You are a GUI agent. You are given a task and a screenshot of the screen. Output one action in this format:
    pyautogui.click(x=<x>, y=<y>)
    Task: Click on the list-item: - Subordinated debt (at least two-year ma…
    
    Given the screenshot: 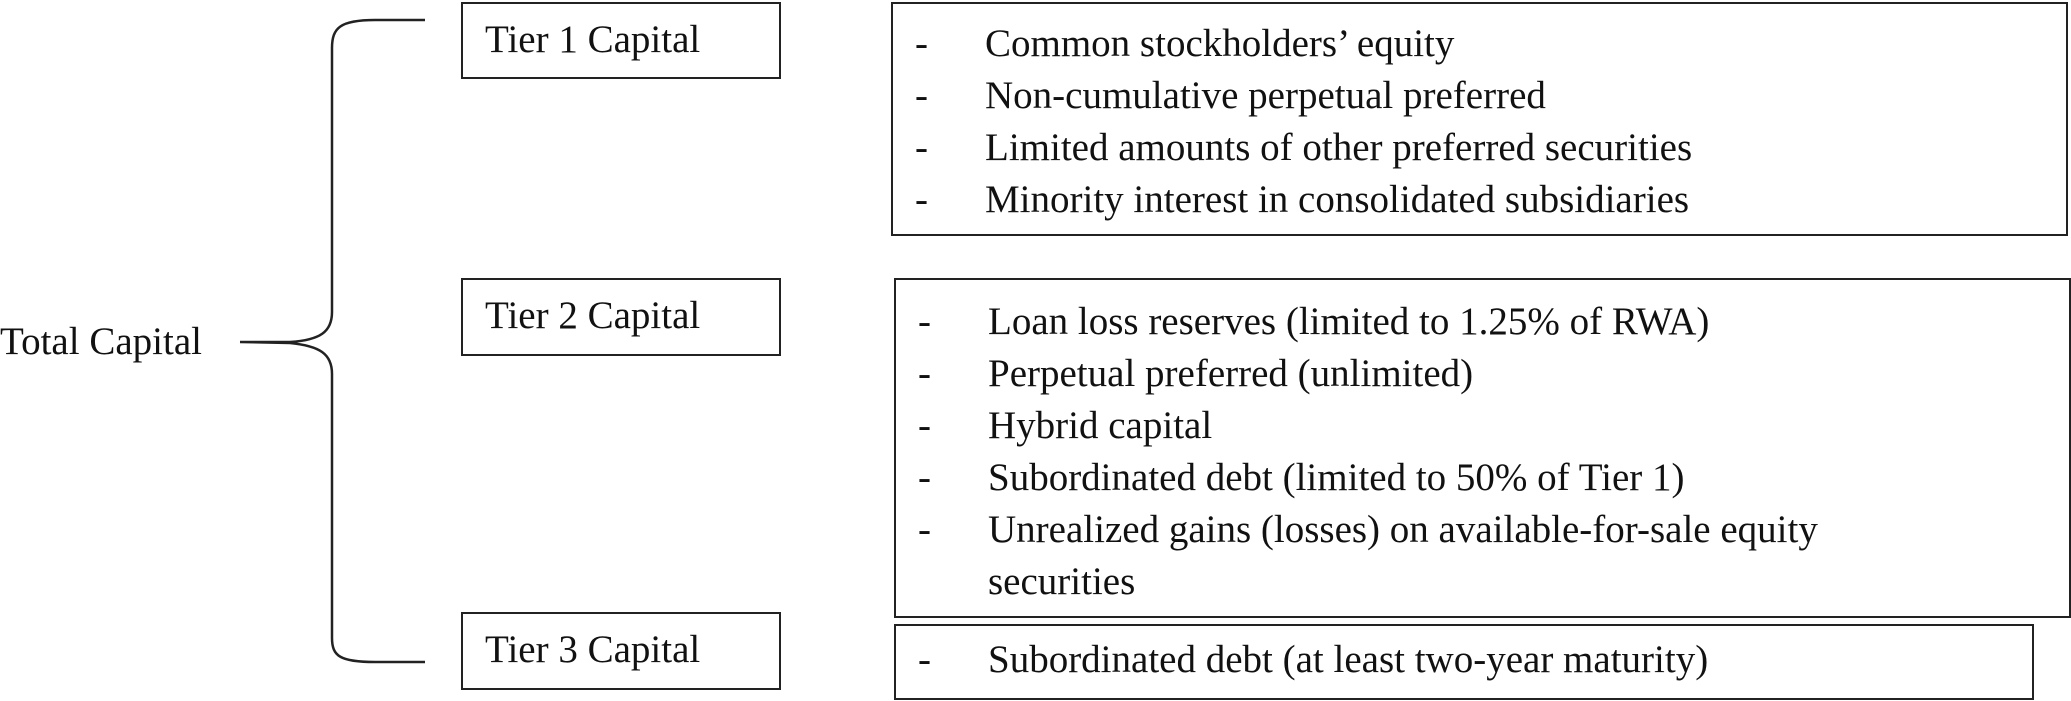 What is the action you would take?
    pyautogui.click(x=1464, y=660)
    